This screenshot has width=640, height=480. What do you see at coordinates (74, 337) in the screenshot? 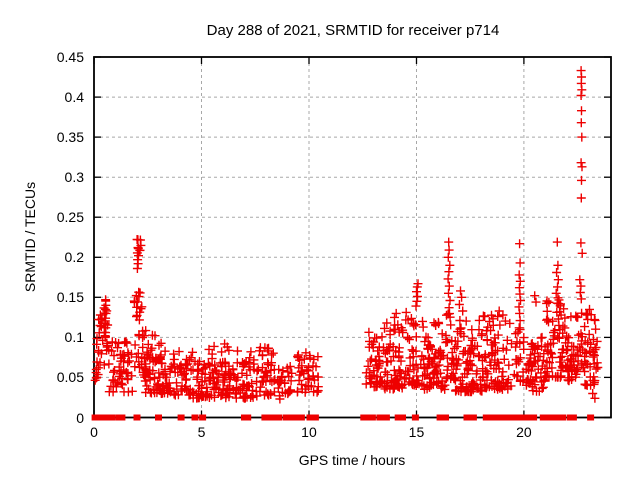
I see `y-tick-label: 0.1` at bounding box center [74, 337].